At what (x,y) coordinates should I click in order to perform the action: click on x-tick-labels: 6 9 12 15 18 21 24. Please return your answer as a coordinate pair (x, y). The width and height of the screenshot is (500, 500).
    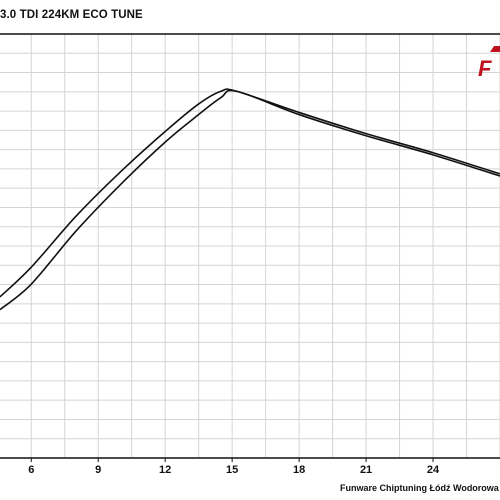
    Looking at the image, I should click on (234, 470).